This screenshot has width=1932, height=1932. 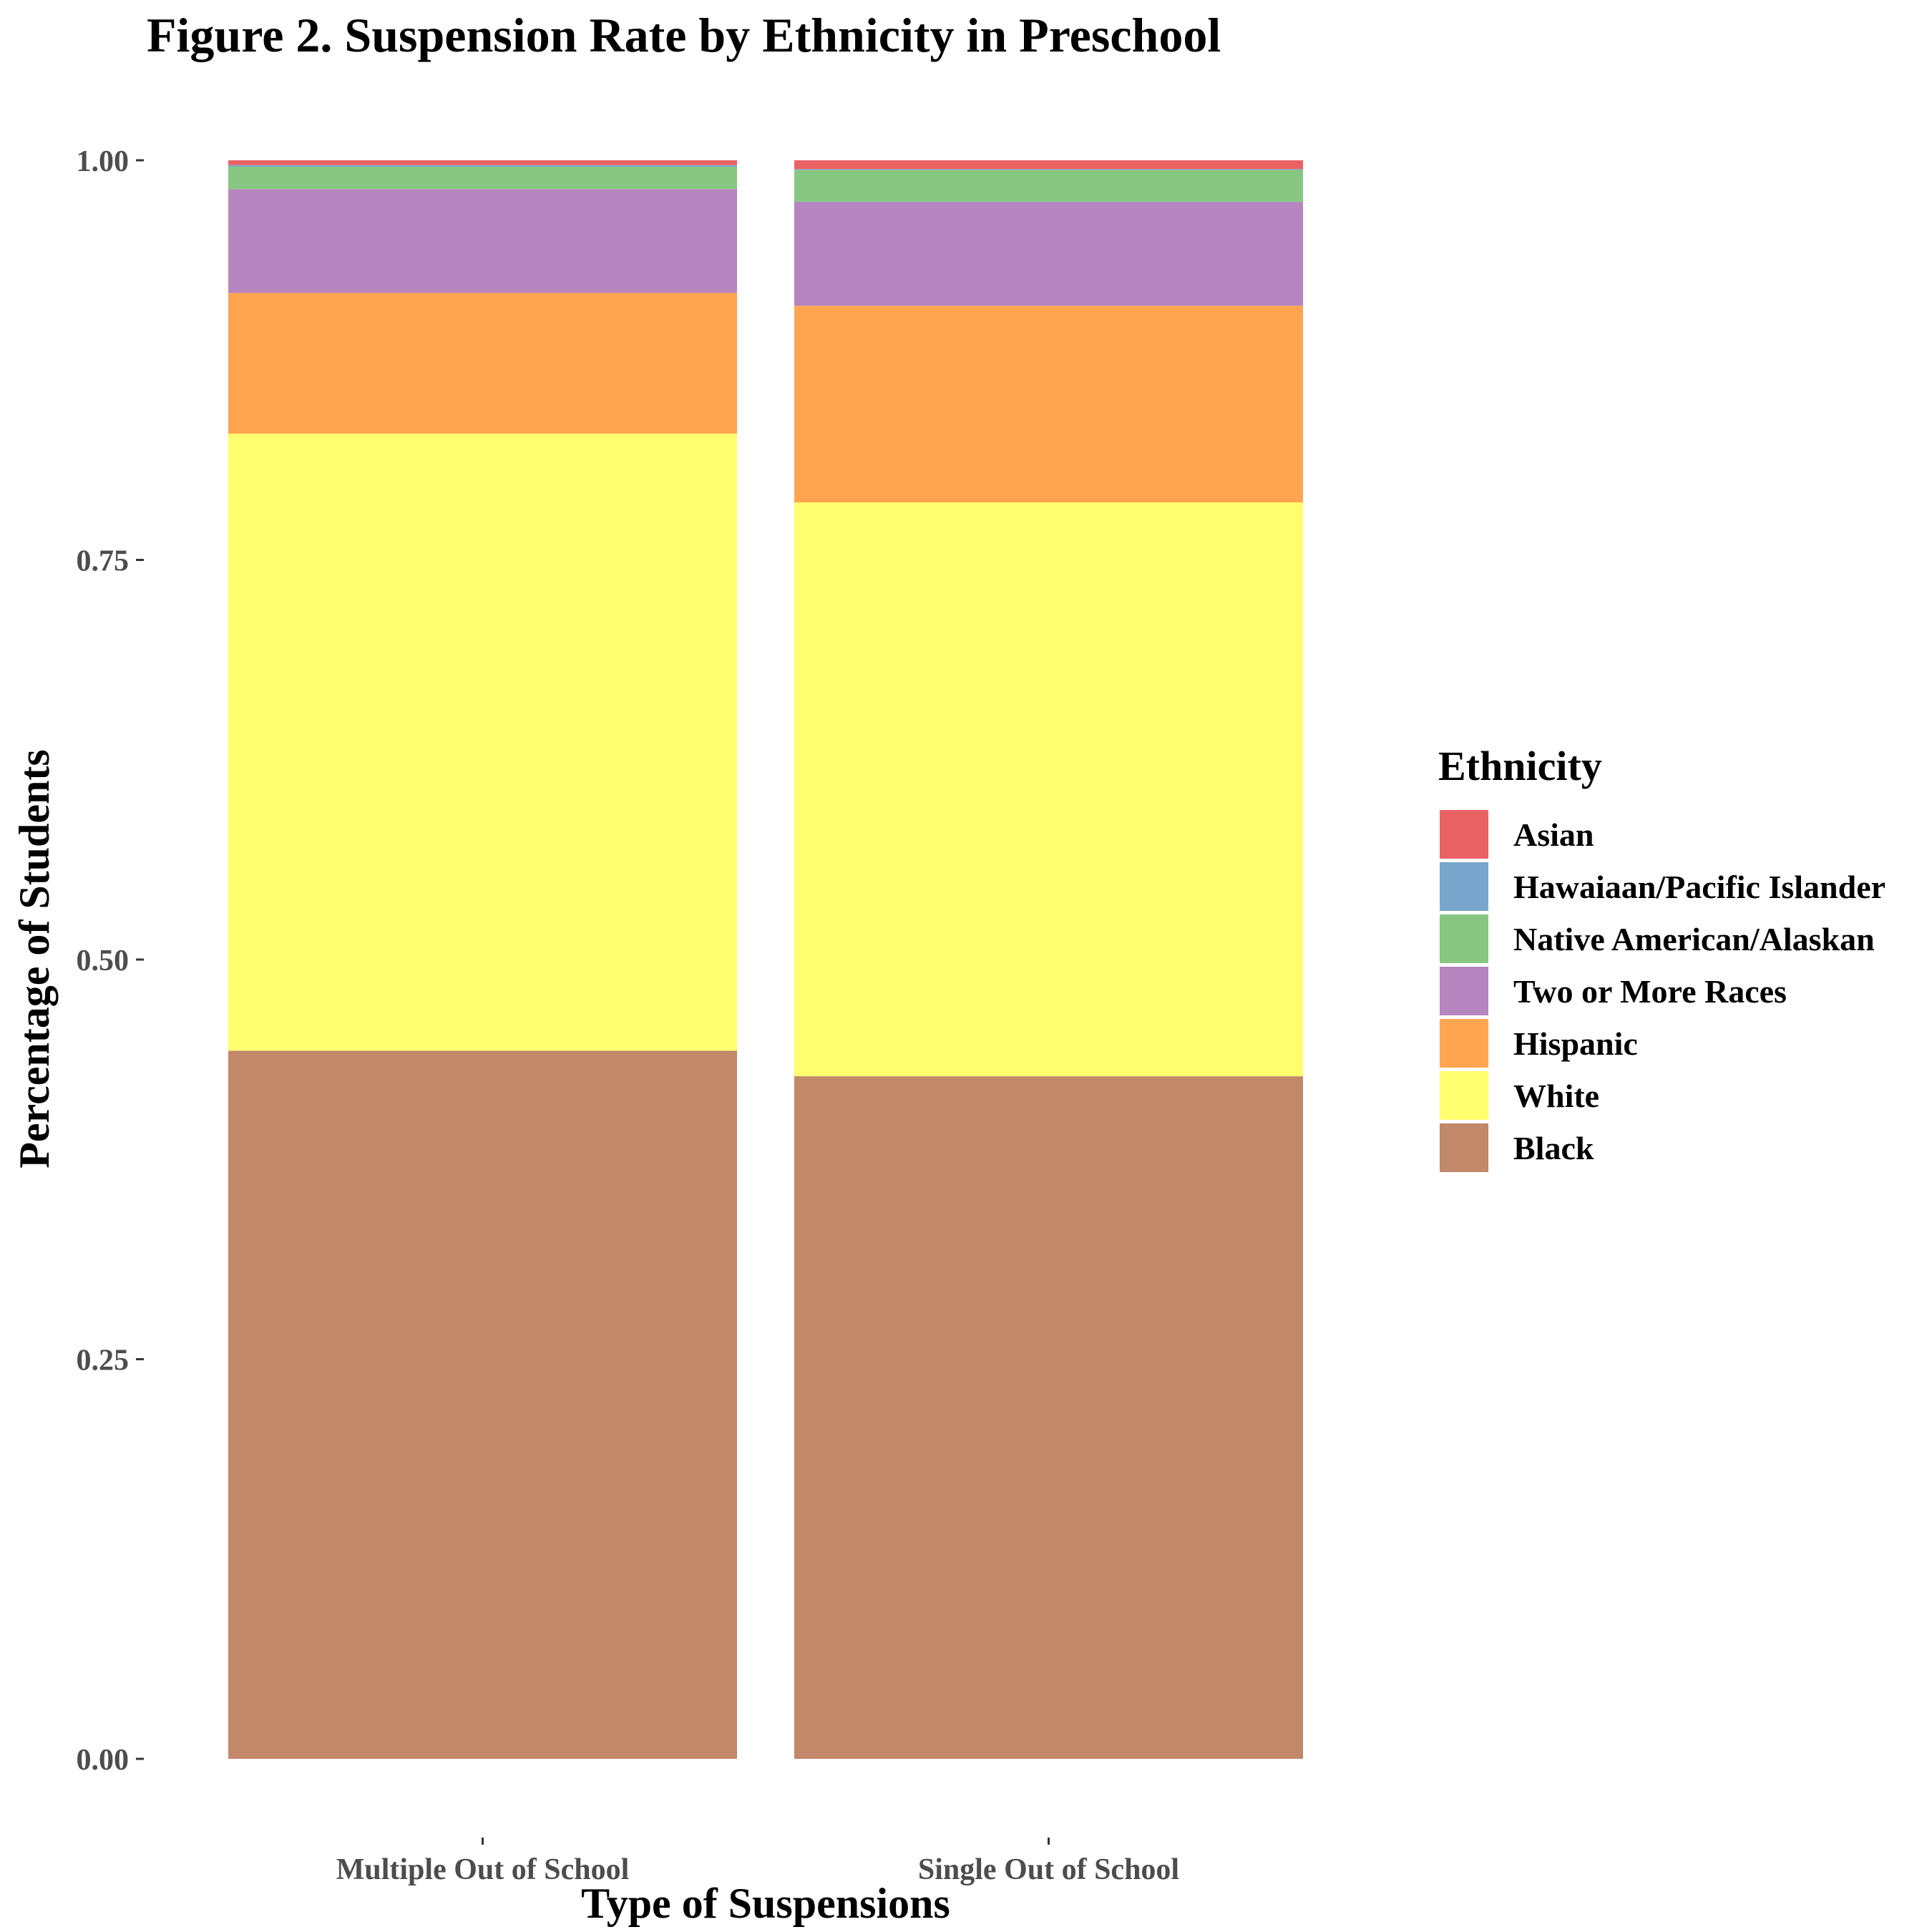 What do you see at coordinates (1553, 834) in the screenshot?
I see `legend-label-0: Asian` at bounding box center [1553, 834].